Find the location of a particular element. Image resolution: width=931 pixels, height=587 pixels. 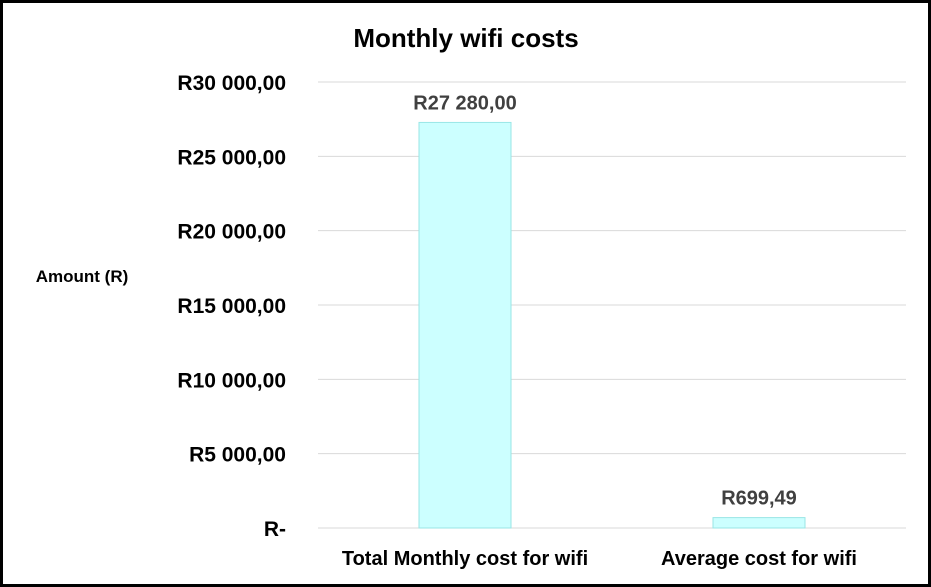

y-tick-label: R20 000,00 is located at coordinates (231, 232).